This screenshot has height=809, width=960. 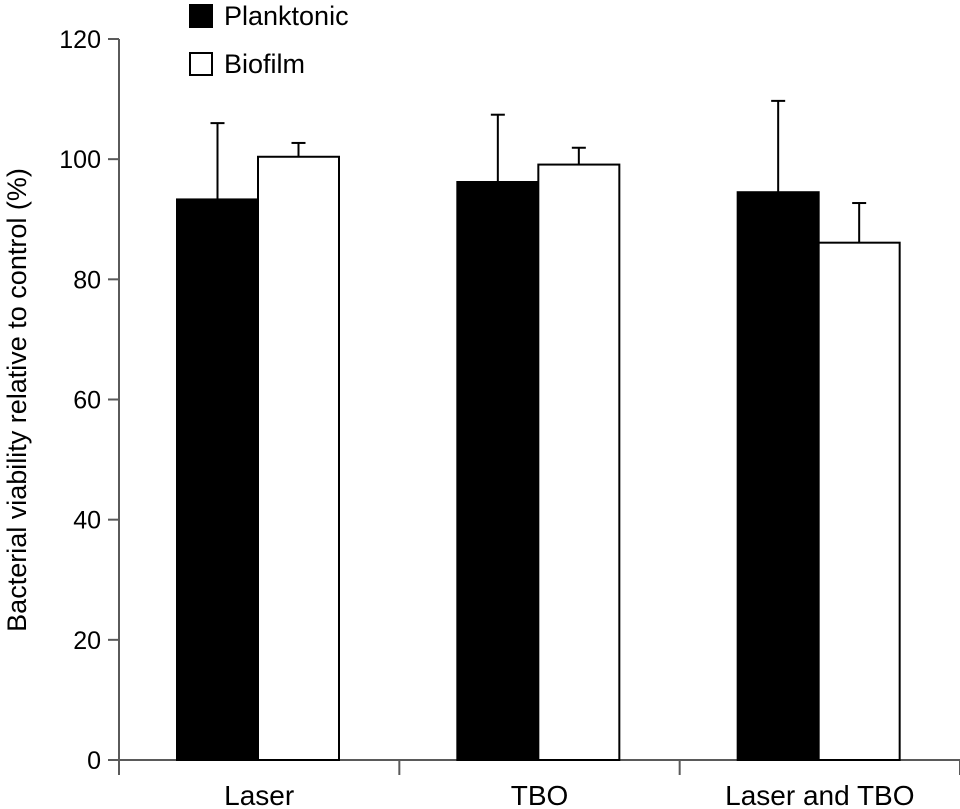 I want to click on y-tick-label: 120, so click(x=80, y=40).